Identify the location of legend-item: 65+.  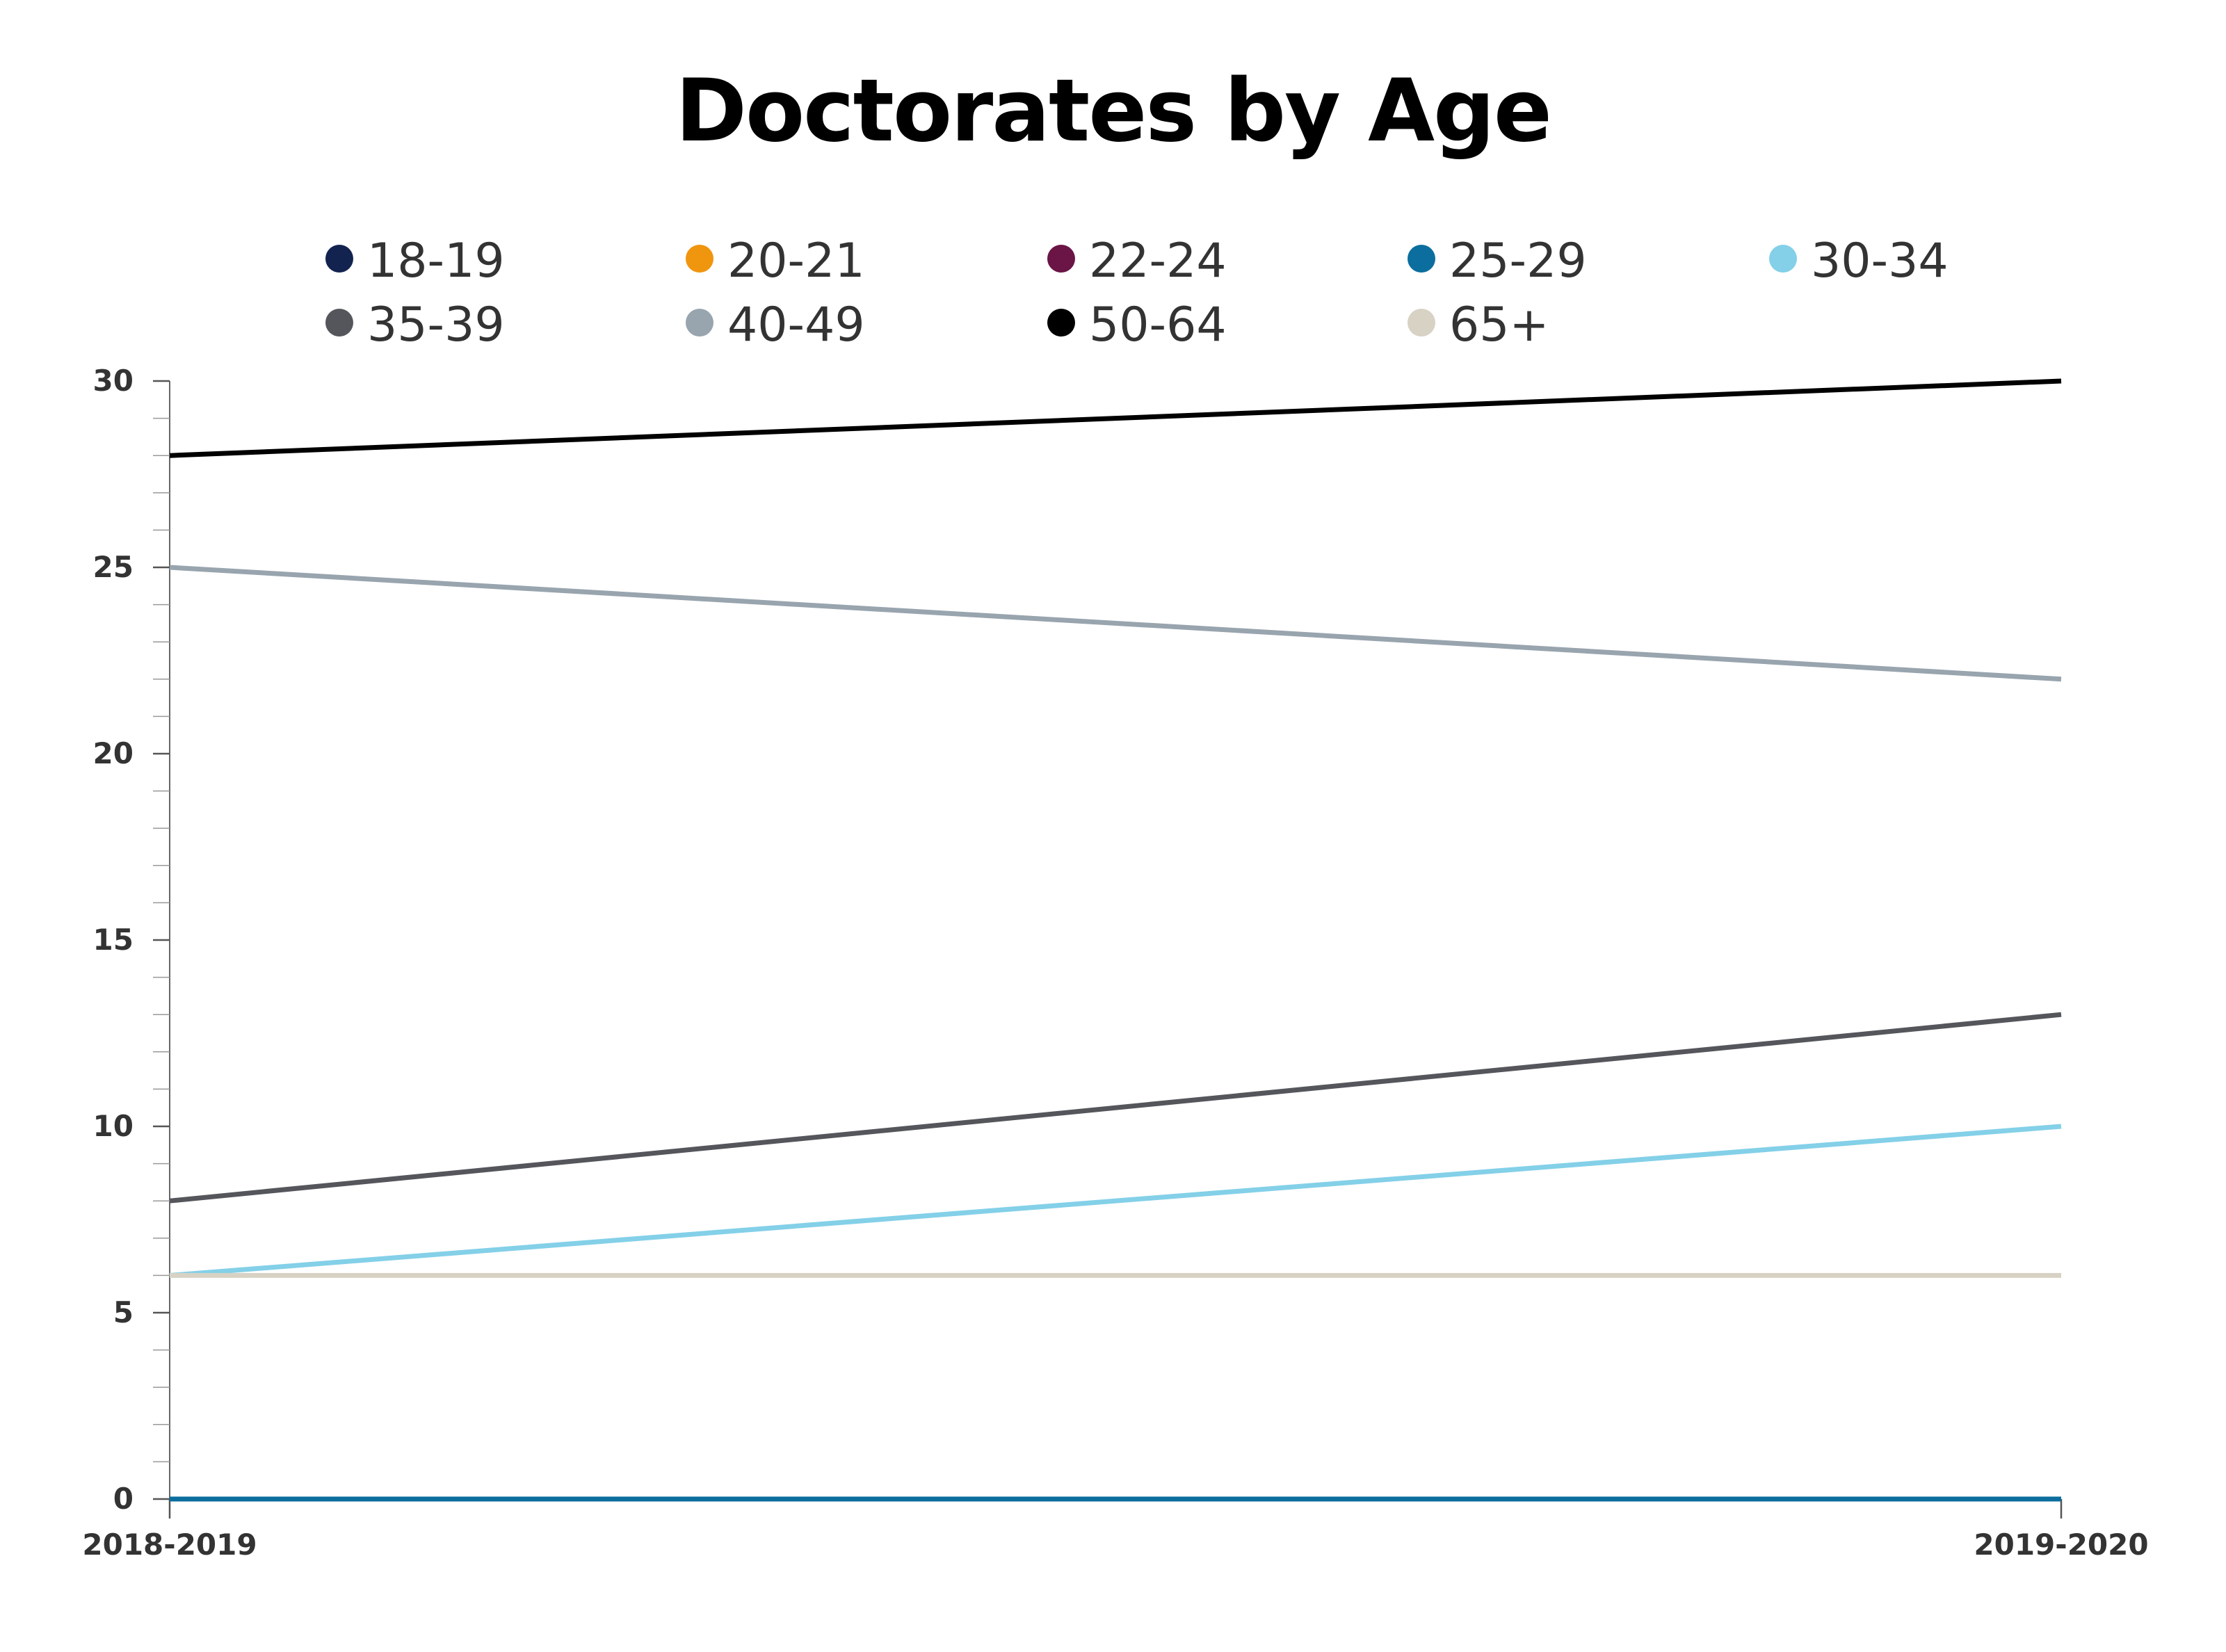
(1479, 325).